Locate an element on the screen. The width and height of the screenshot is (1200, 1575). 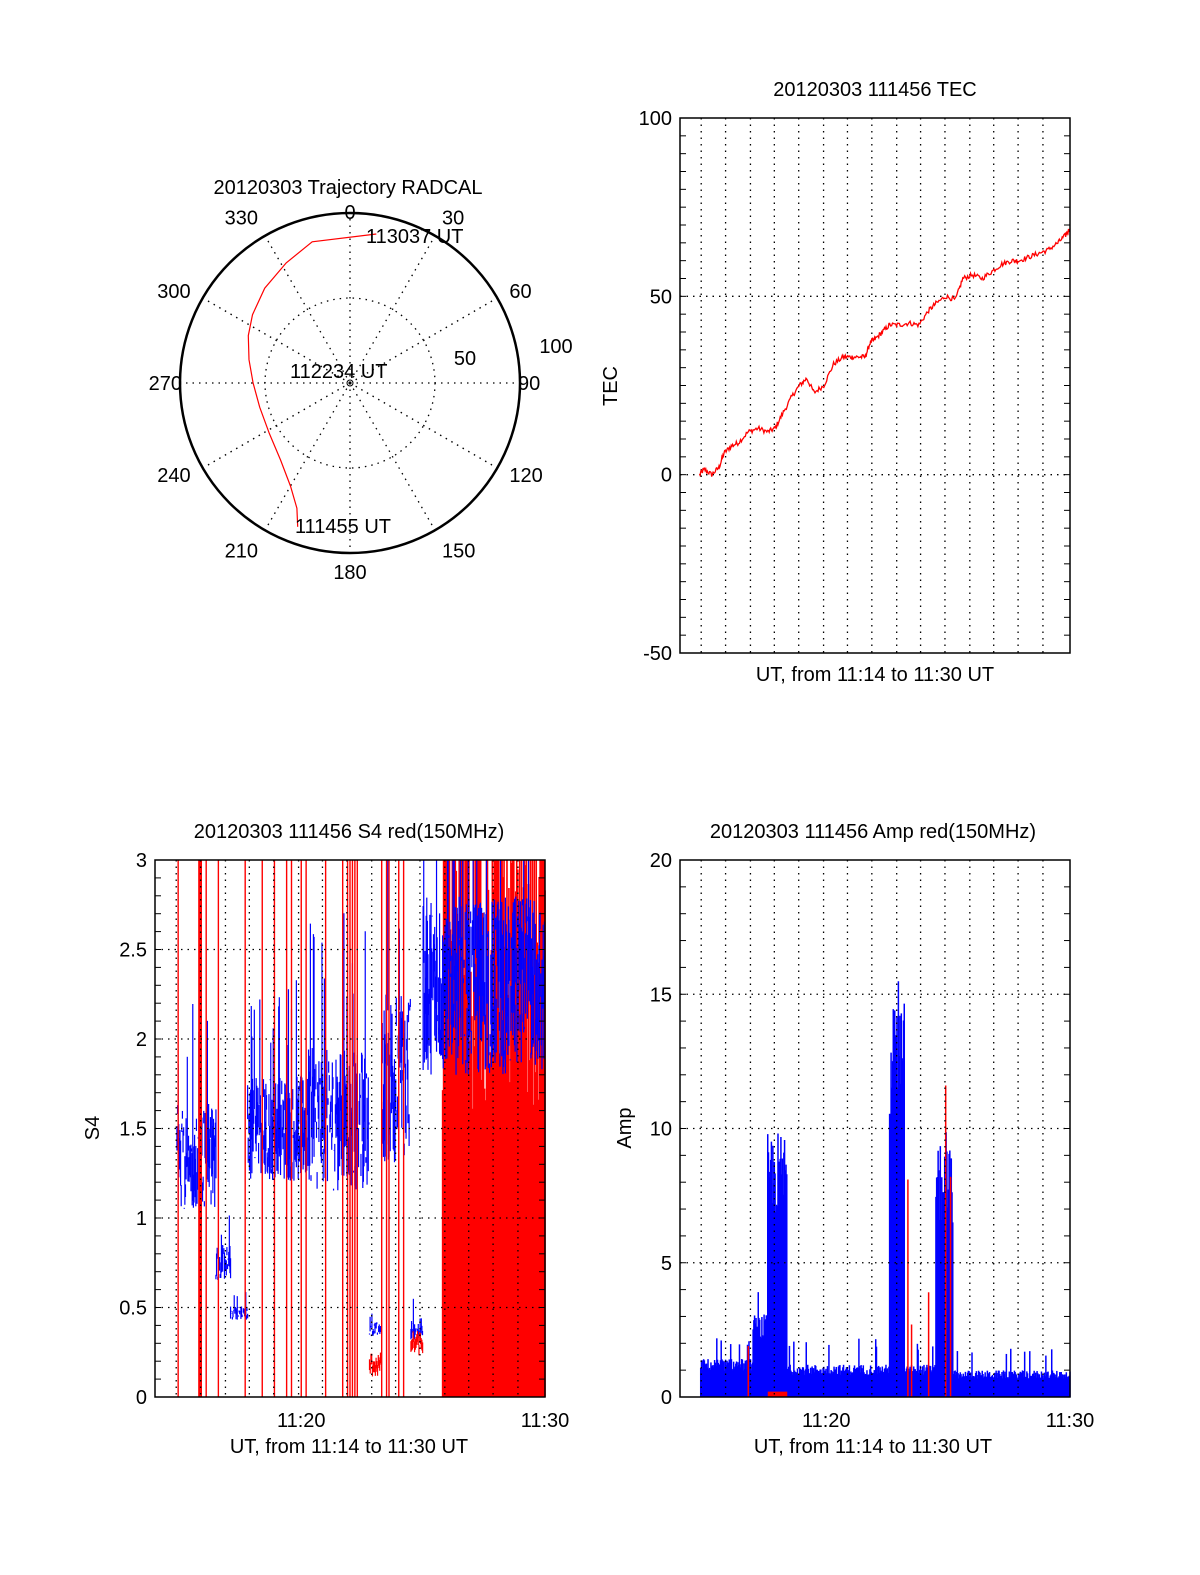
amp-ticks: 0 5 10 15 20 11:20 11:30 is located at coordinates (872, 1141).